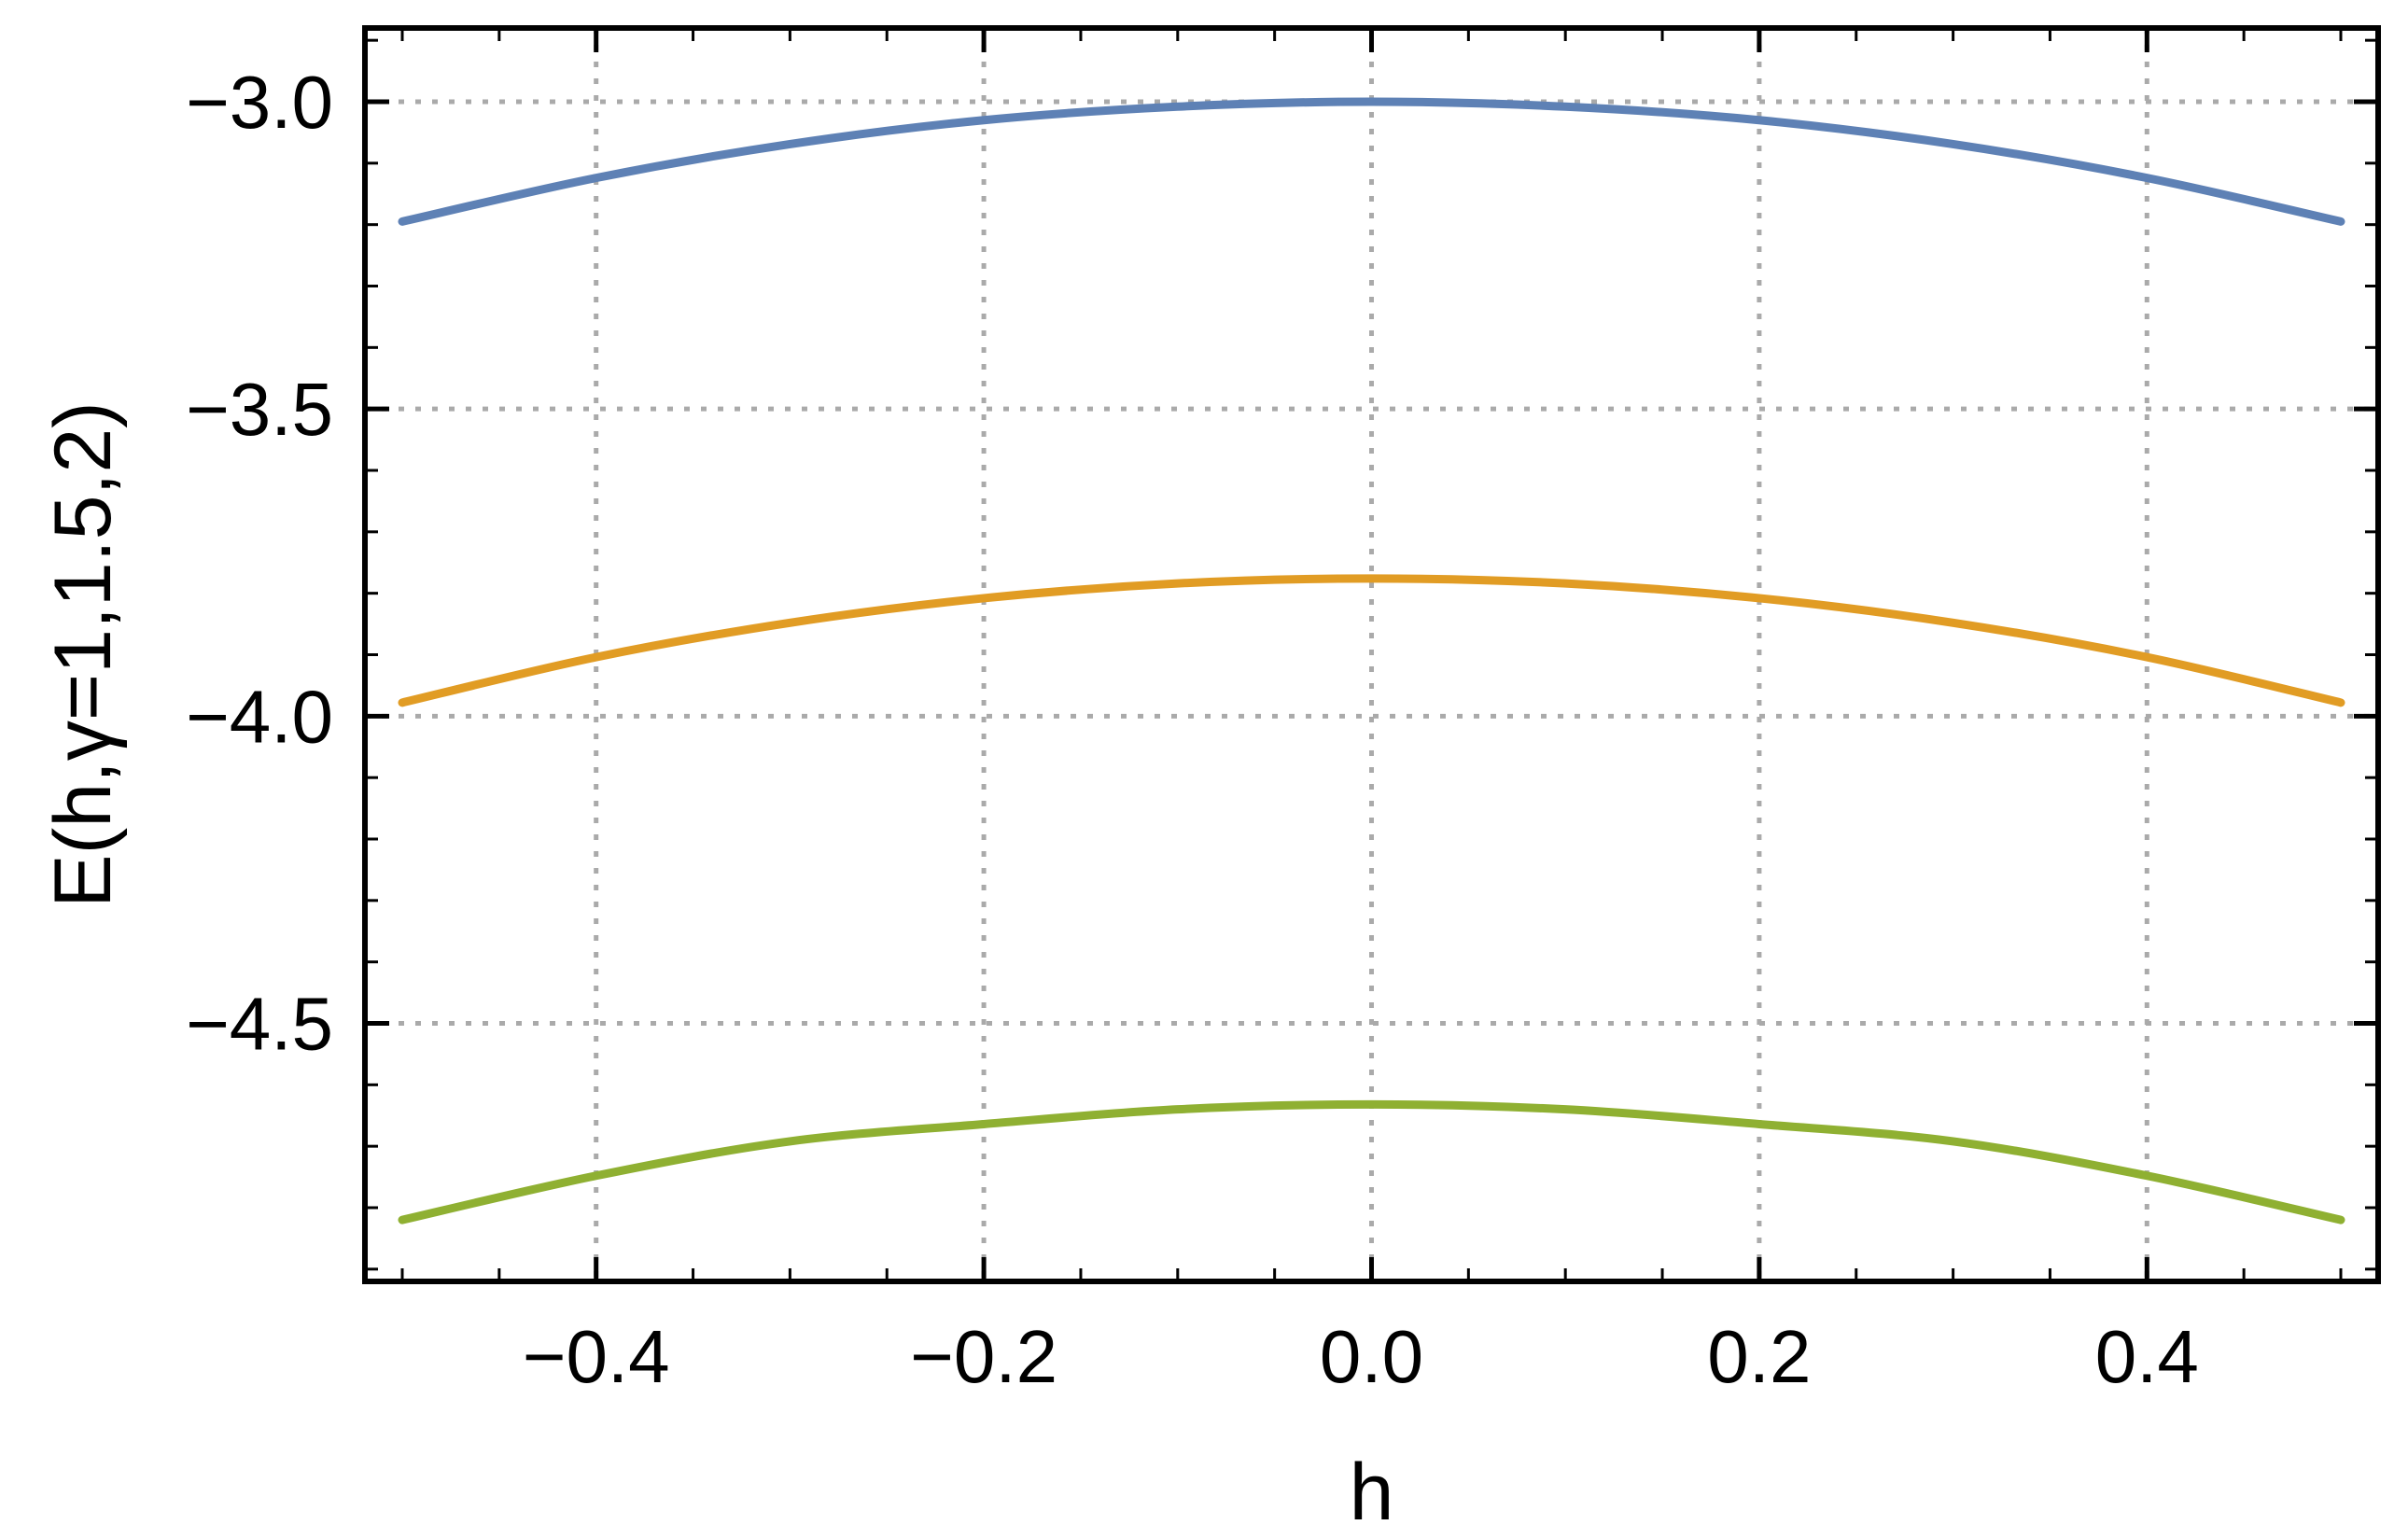 This screenshot has height=1539, width=2408. What do you see at coordinates (983, 1356) in the screenshot?
I see `x-tick-label: −0.2` at bounding box center [983, 1356].